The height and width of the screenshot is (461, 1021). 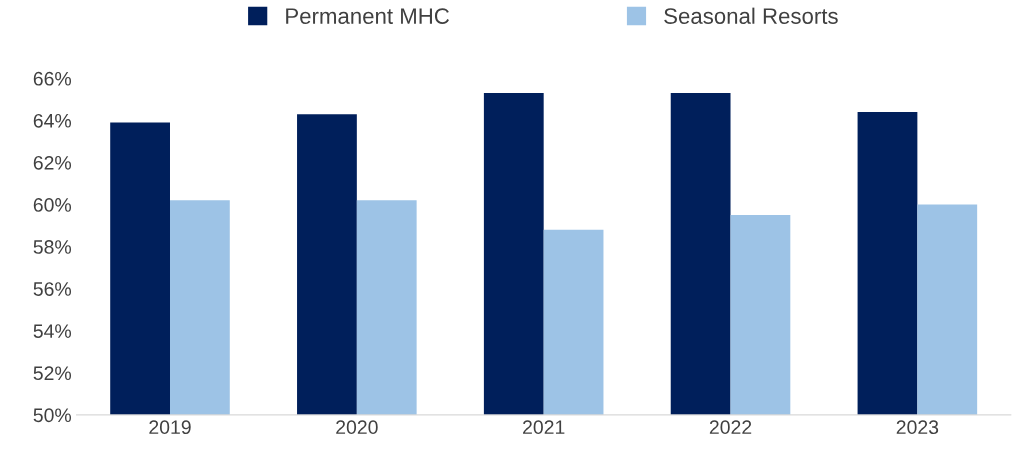 What do you see at coordinates (52, 205) in the screenshot?
I see `y-tick-label: 60%` at bounding box center [52, 205].